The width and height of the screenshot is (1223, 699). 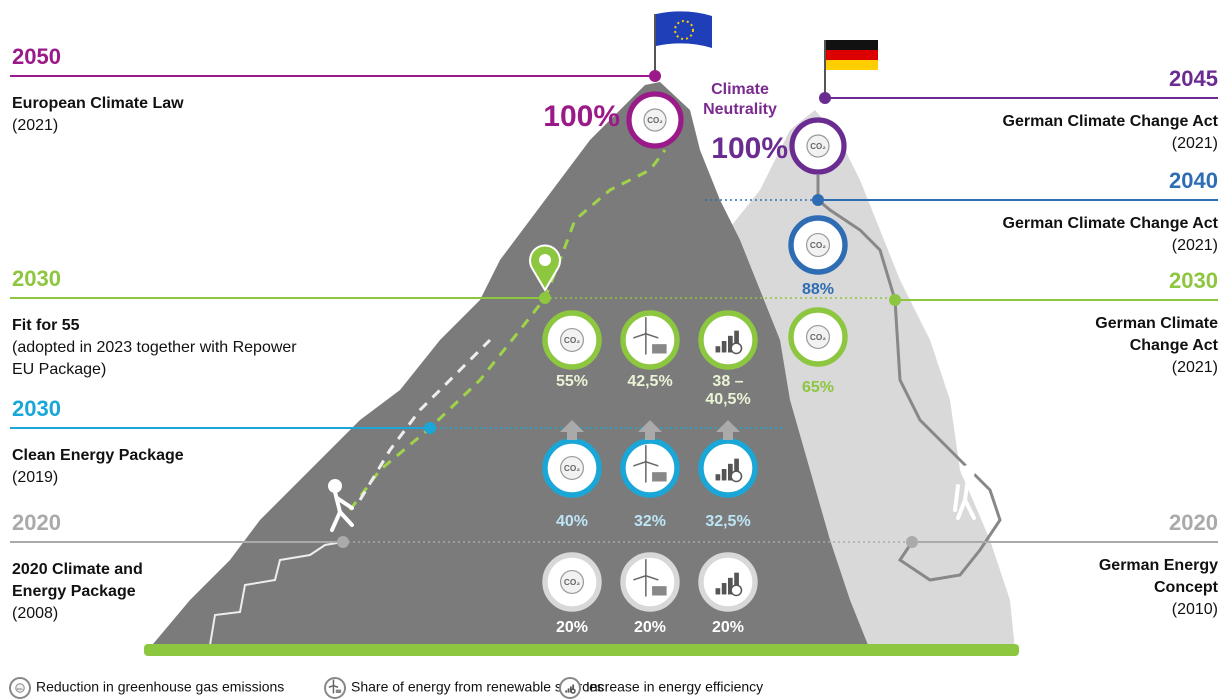 I want to click on de-target: 65%, so click(x=818, y=387).